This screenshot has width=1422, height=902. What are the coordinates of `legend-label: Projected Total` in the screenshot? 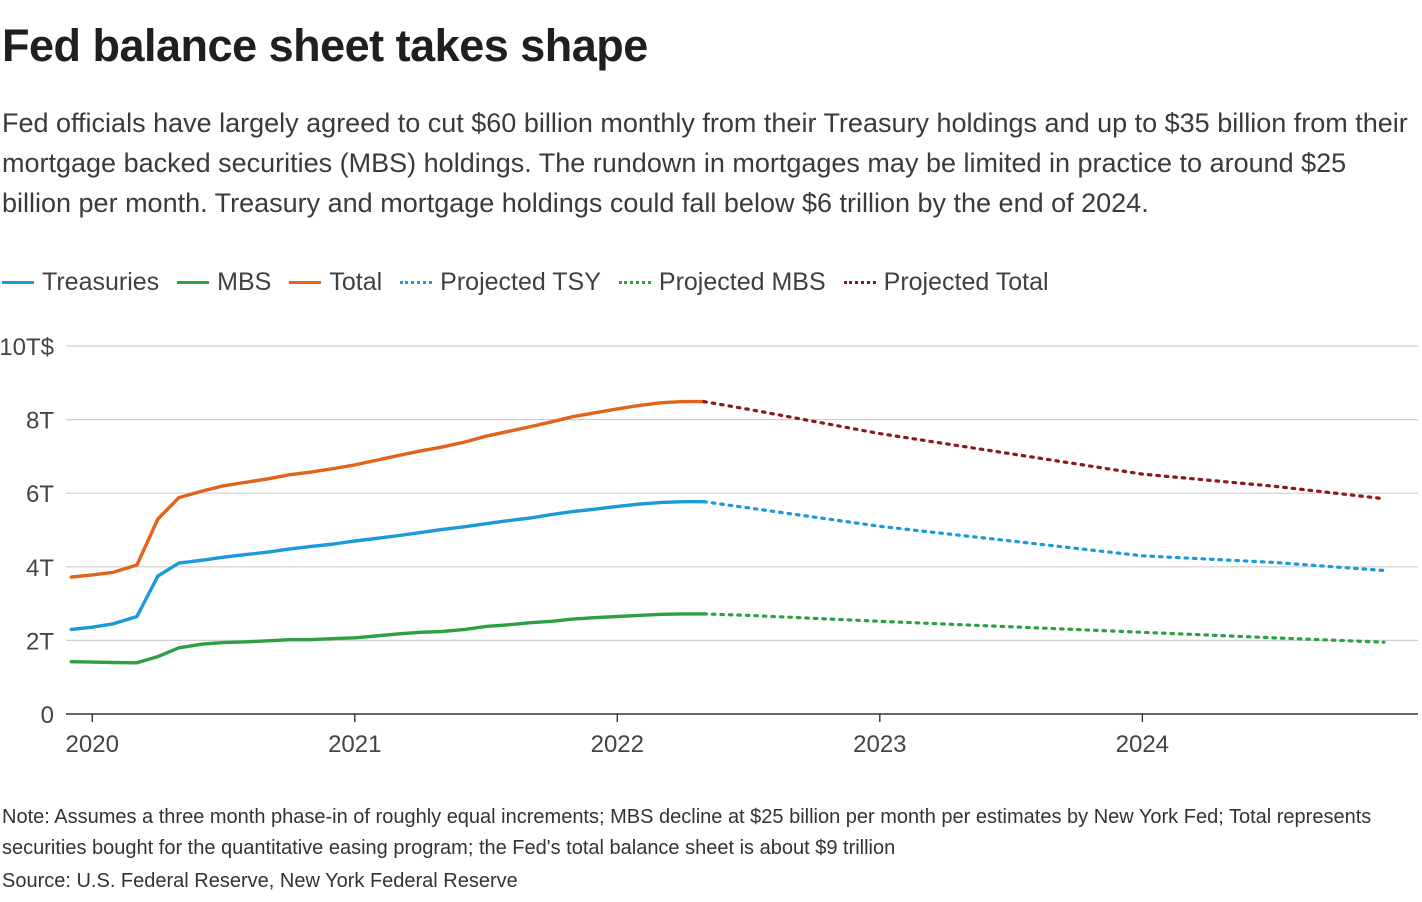 It's located at (966, 281).